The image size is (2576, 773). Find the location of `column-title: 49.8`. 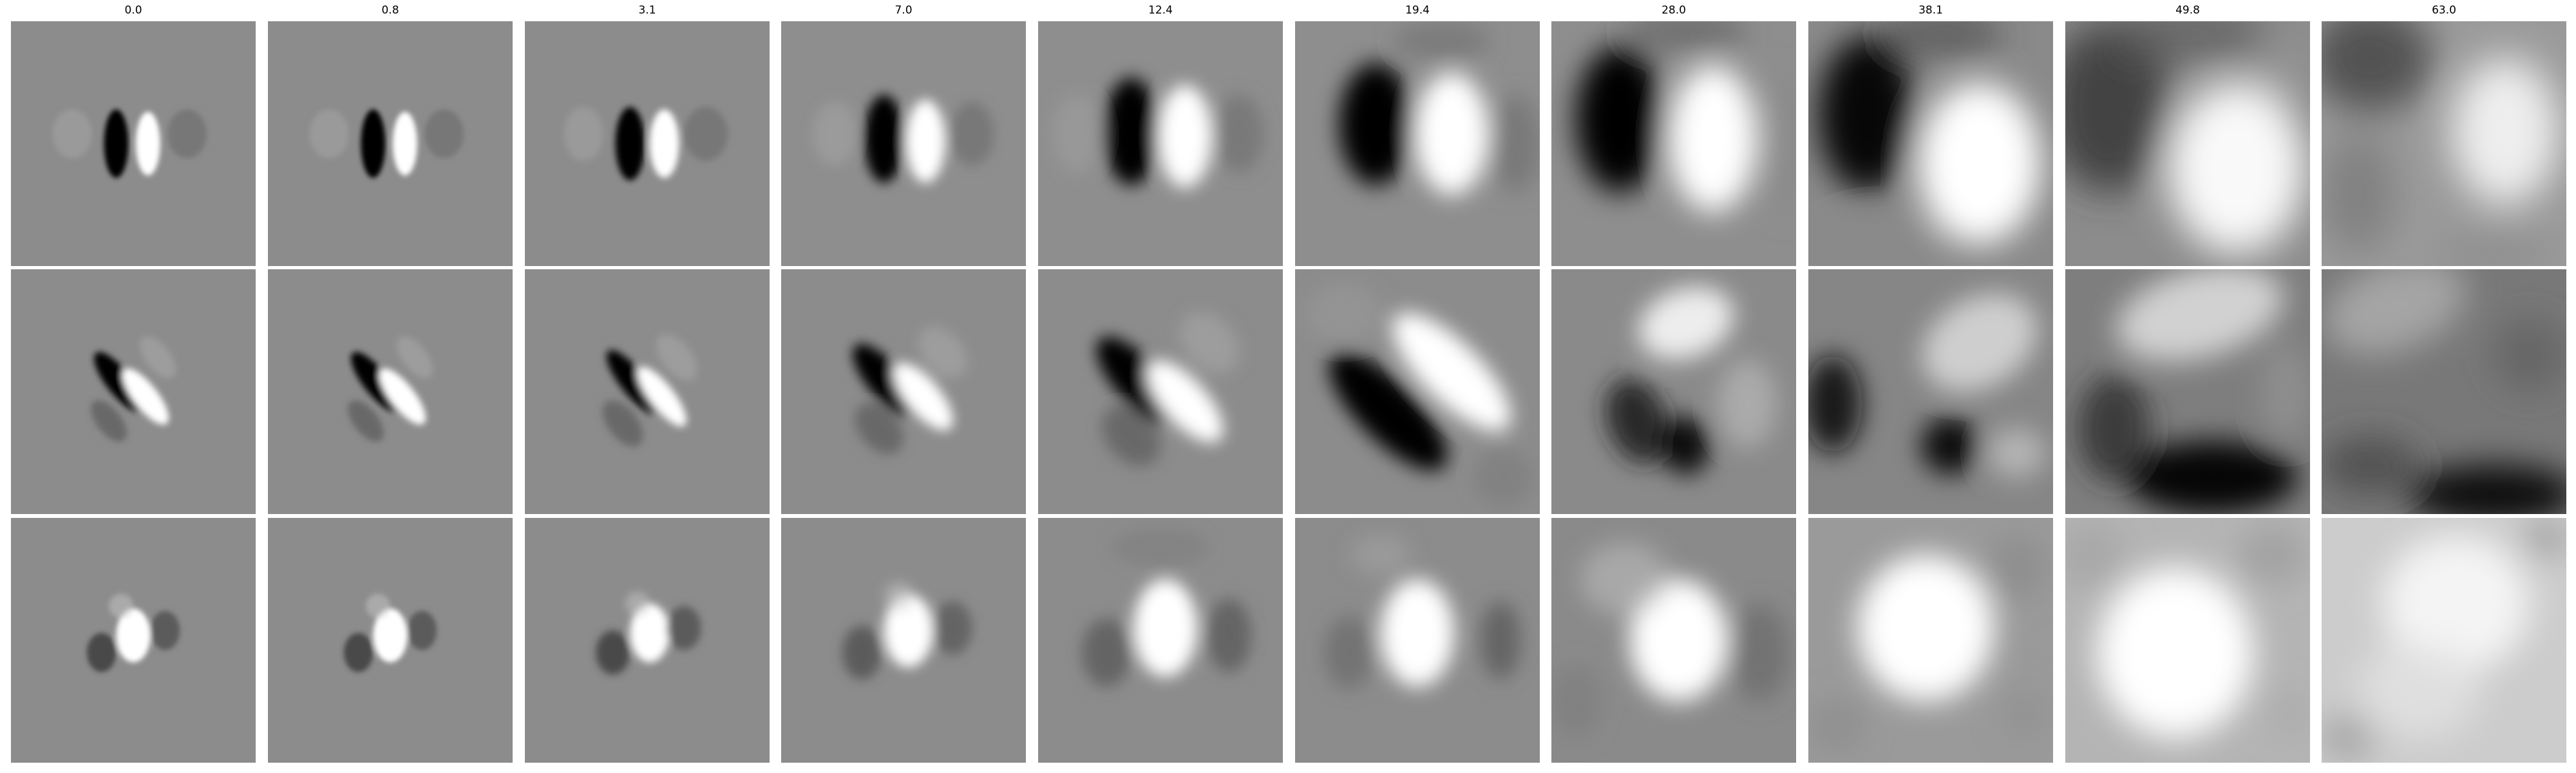

column-title: 49.8 is located at coordinates (2187, 10).